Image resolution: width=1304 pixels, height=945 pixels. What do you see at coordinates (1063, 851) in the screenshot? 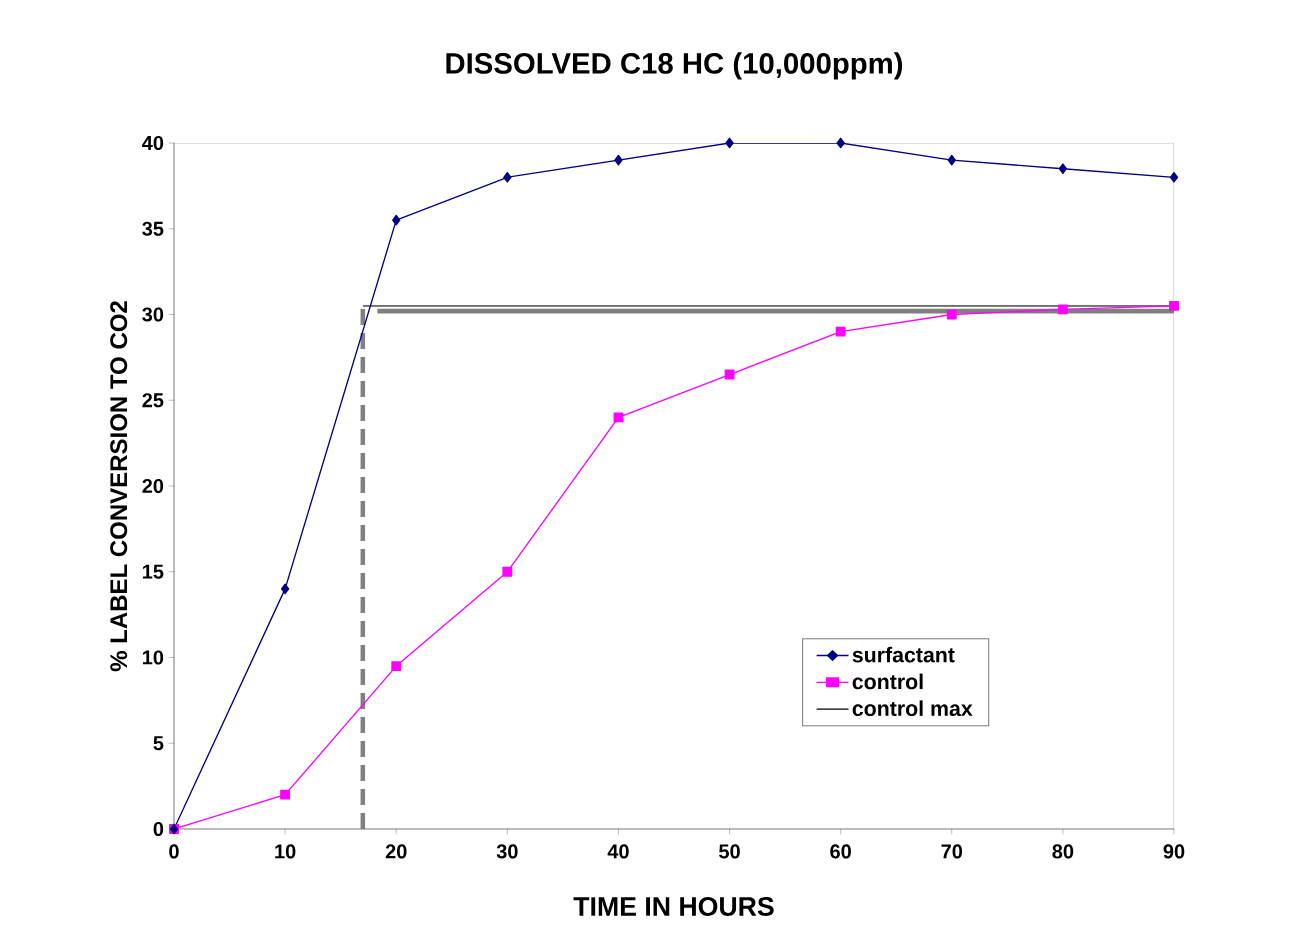
I see `x-tick-label: 80` at bounding box center [1063, 851].